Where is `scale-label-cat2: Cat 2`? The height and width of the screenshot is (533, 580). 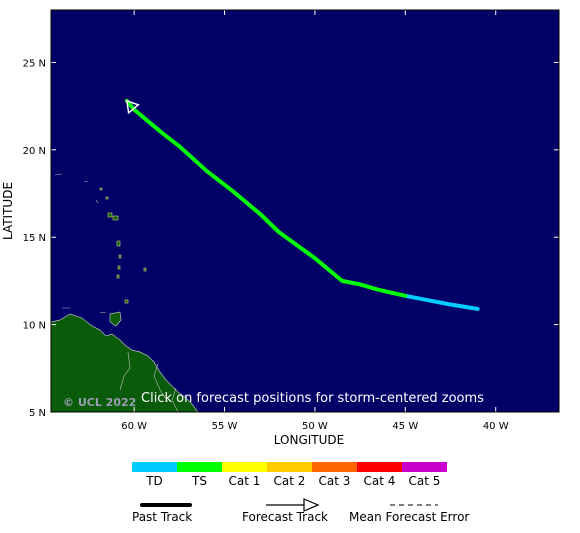
scale-label-cat2: Cat 2 is located at coordinates (289, 481).